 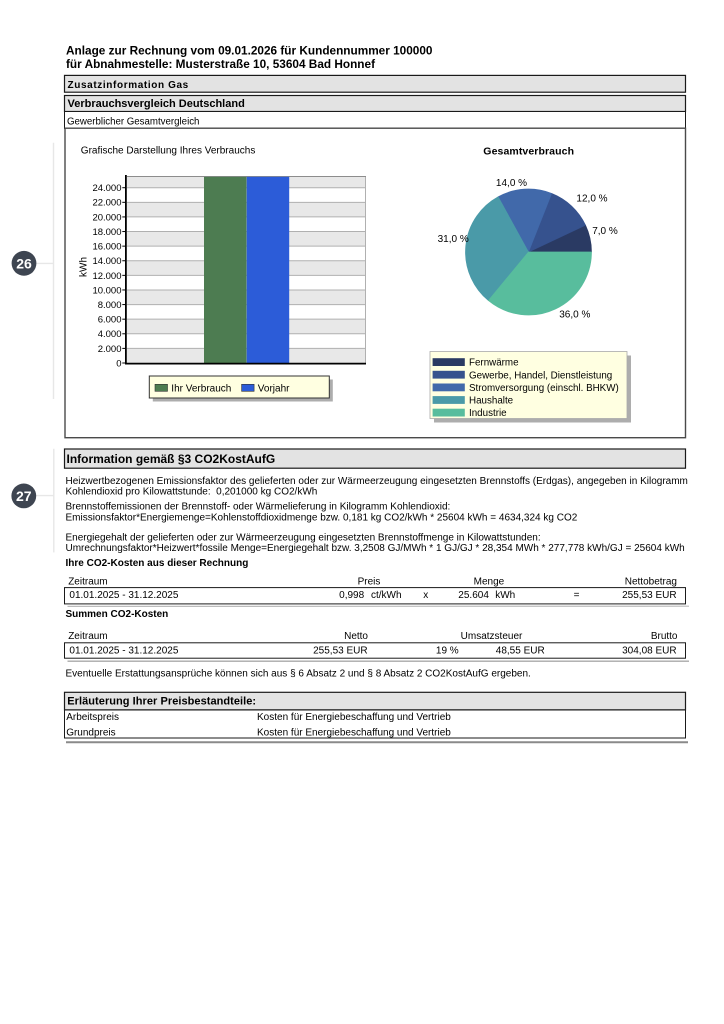 I want to click on svg-text: 16.000, so click(x=106, y=247).